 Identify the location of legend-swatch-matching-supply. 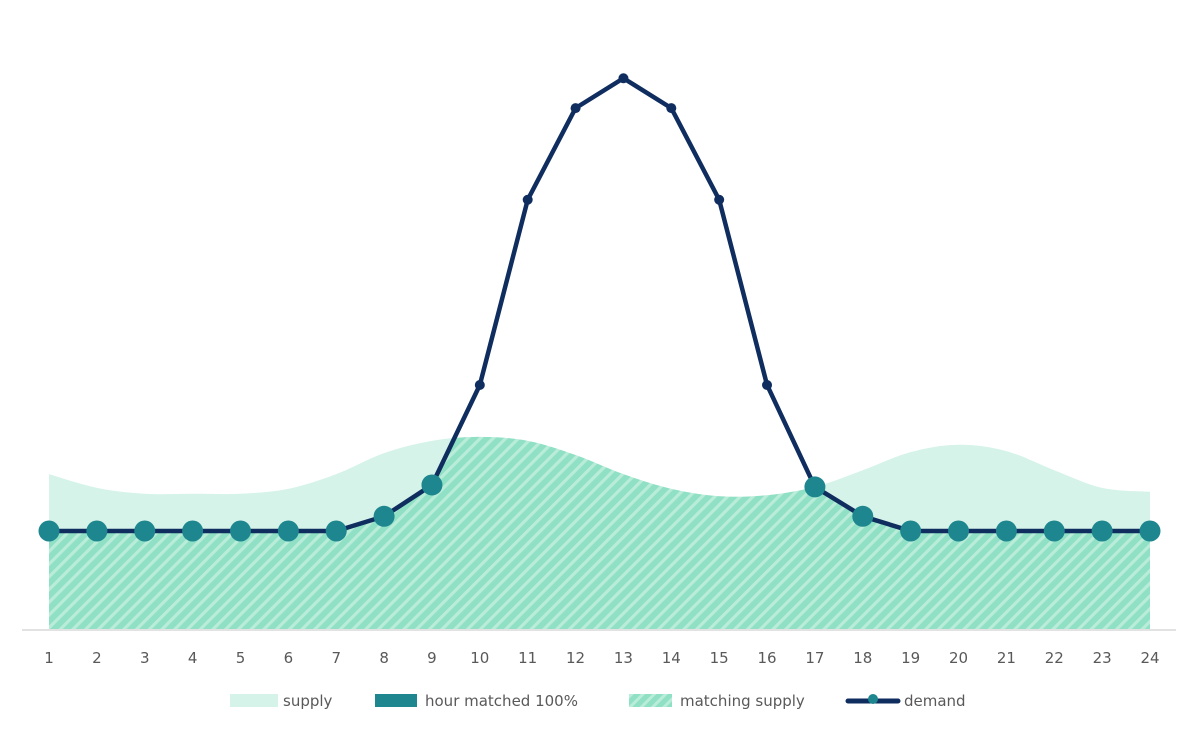
(650, 700).